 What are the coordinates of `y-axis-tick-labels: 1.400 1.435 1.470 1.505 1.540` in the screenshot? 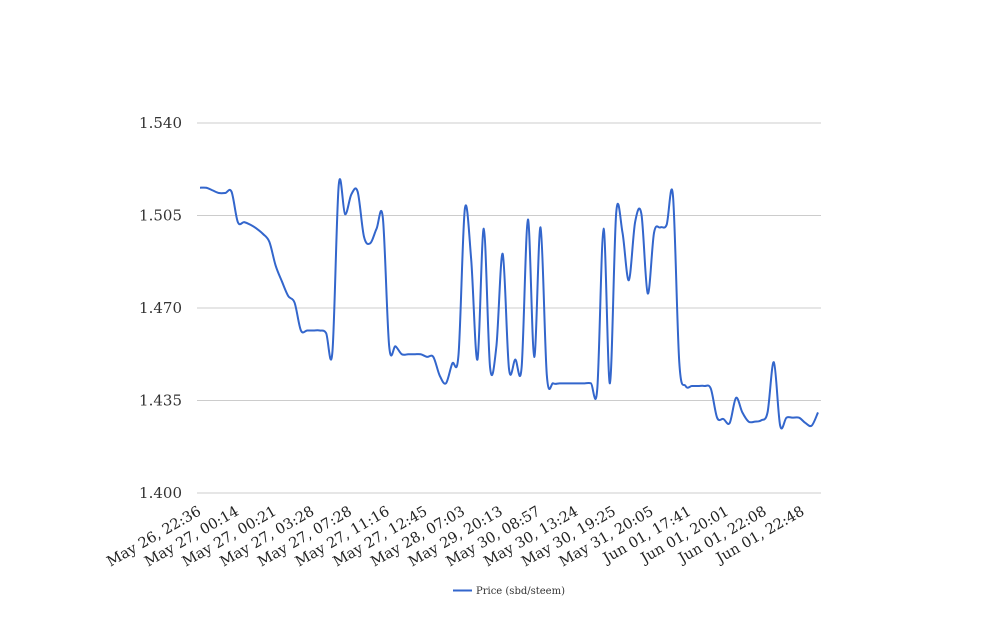 It's located at (160, 308).